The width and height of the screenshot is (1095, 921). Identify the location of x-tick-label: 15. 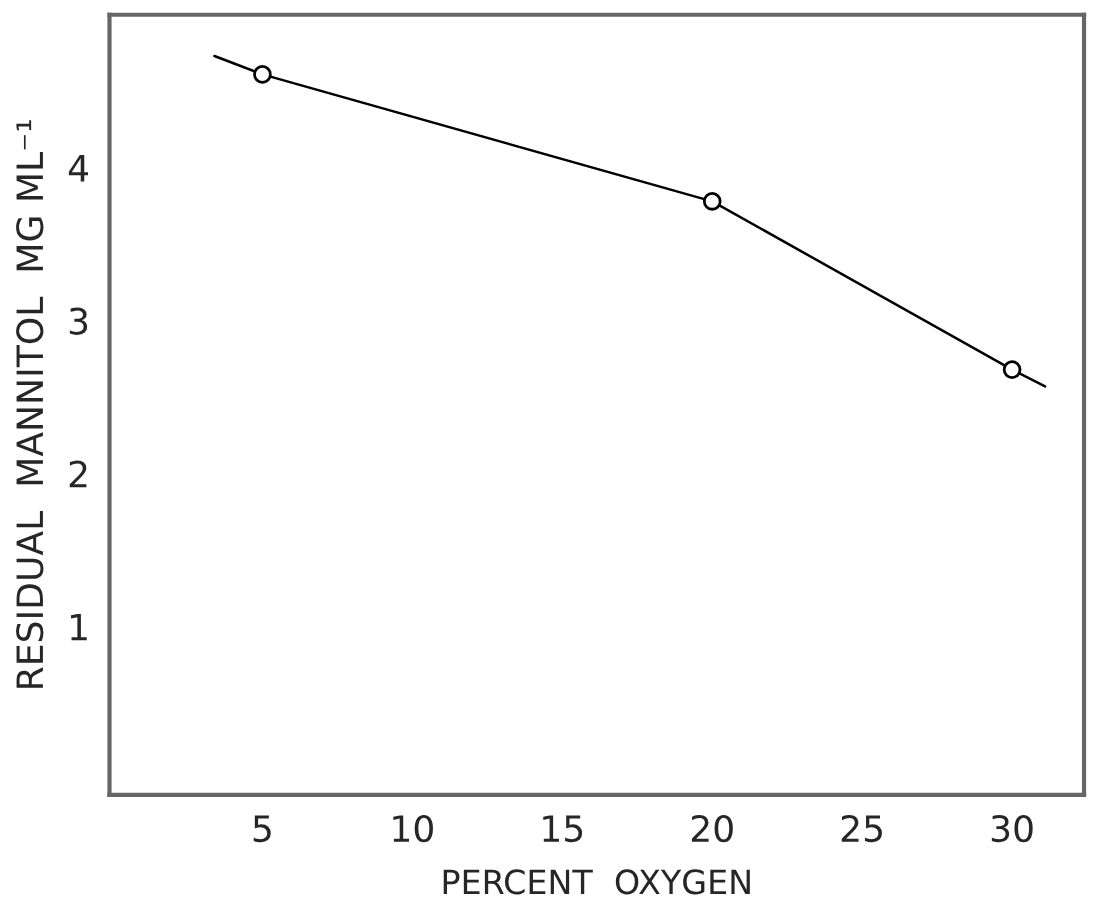
(563, 829).